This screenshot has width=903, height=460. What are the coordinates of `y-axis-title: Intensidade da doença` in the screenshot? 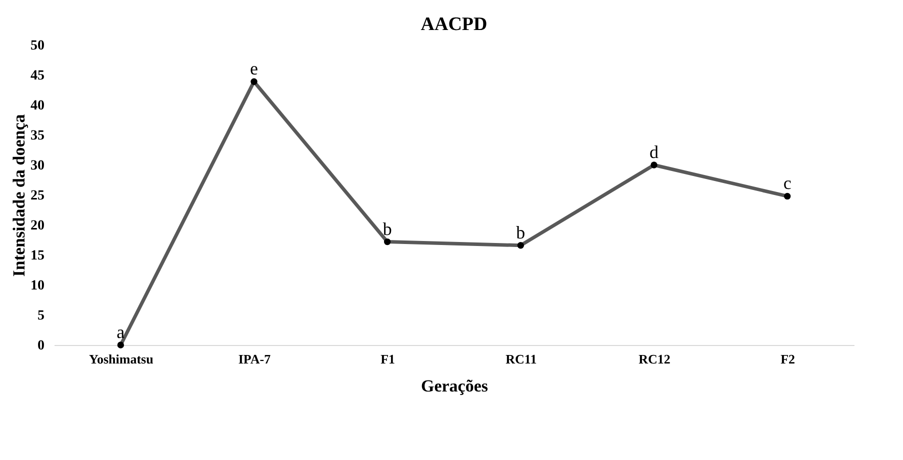 It's located at (19, 195).